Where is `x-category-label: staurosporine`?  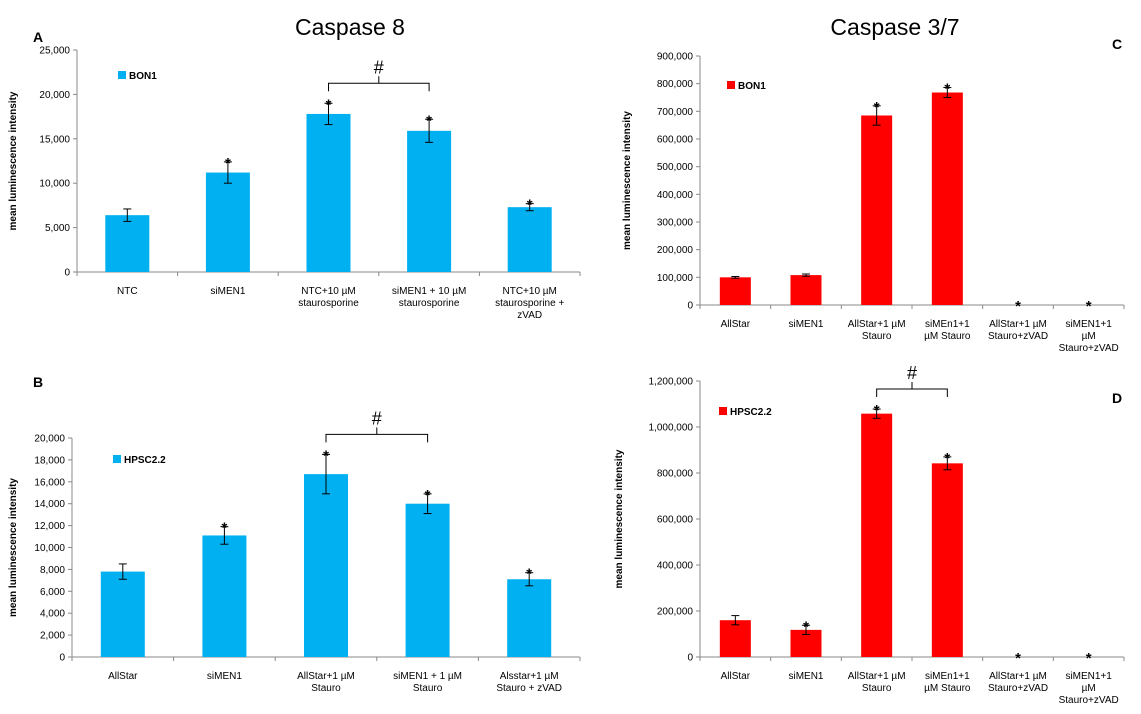 x-category-label: staurosporine is located at coordinates (328, 303).